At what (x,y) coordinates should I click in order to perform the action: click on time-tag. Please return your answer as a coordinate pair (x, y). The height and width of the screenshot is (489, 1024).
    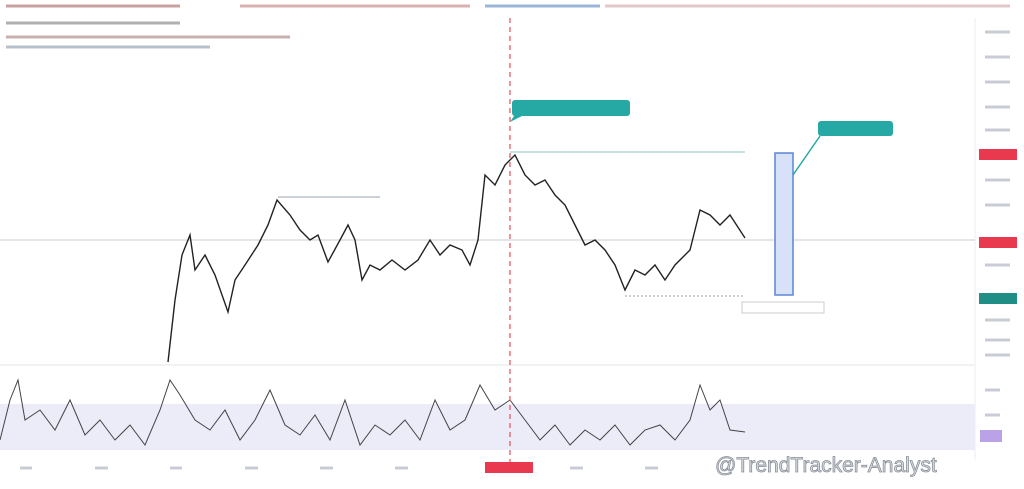
    Looking at the image, I should click on (509, 467).